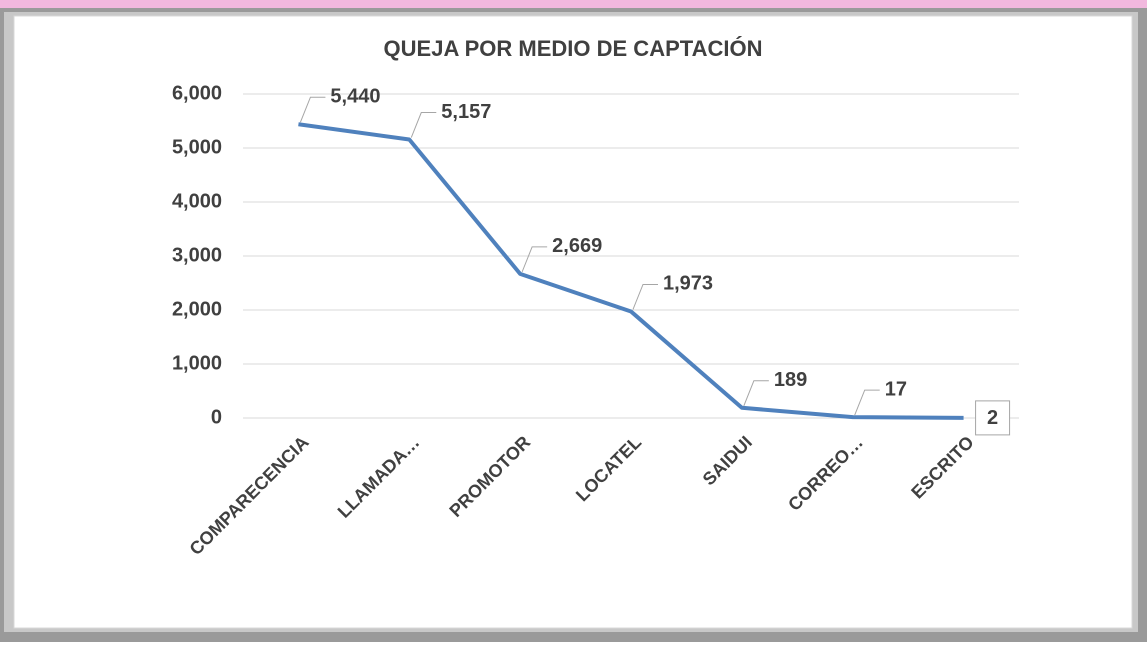  I want to click on y-tick-label: 4,000, so click(197, 201).